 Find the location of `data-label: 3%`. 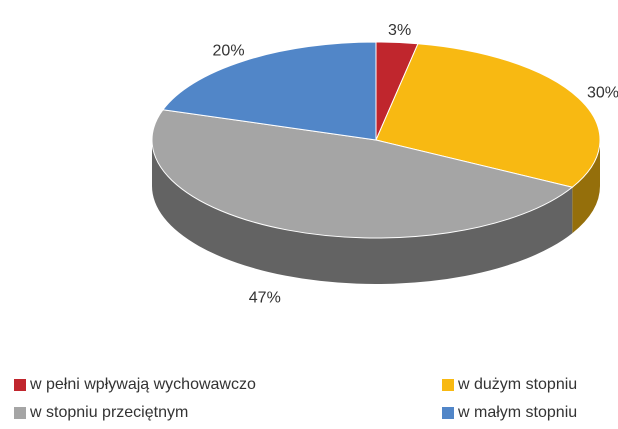

data-label: 3% is located at coordinates (399, 30).